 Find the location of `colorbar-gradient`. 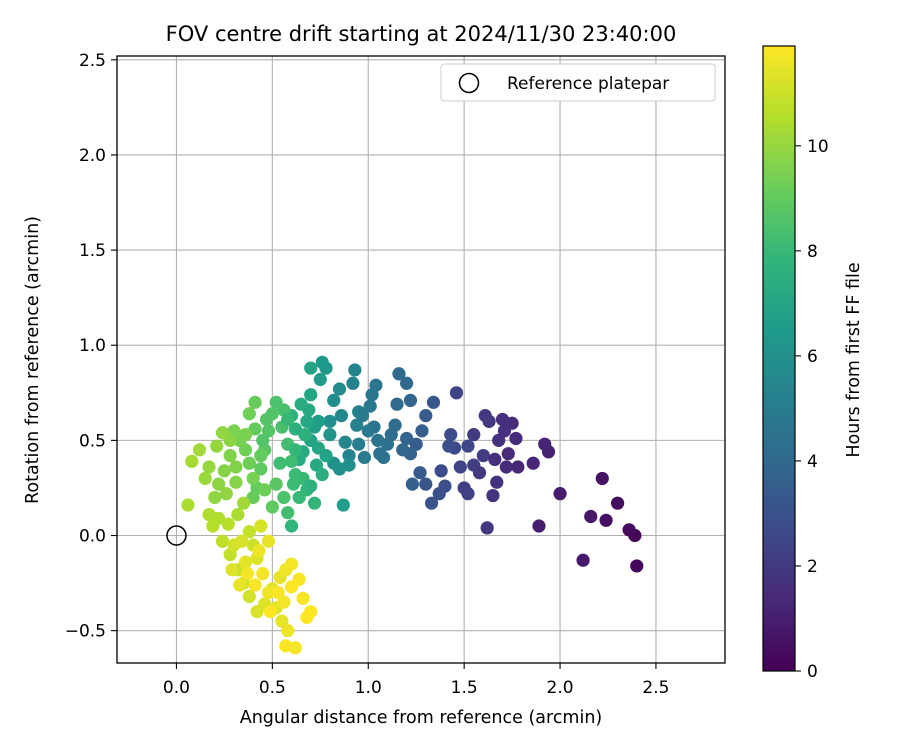

colorbar-gradient is located at coordinates (779, 358).